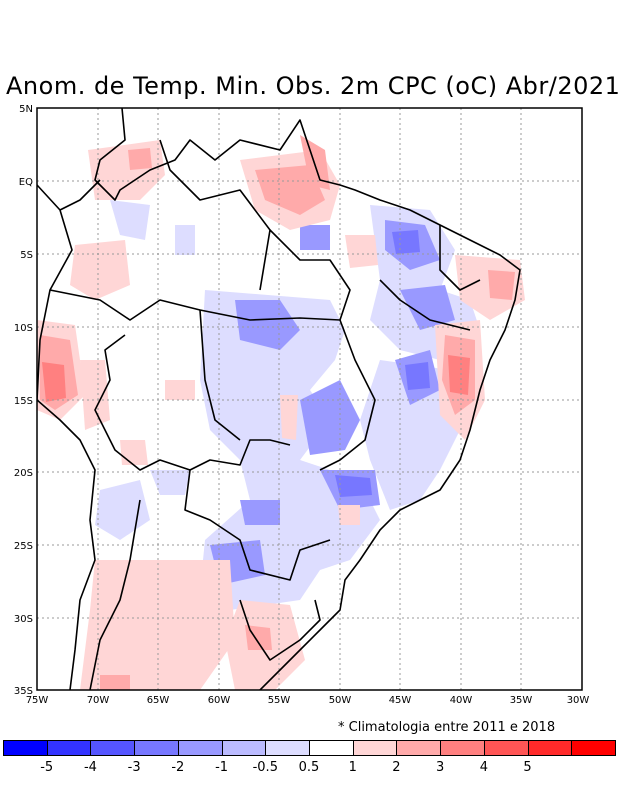 This screenshot has height=800, width=618. Describe the element at coordinates (23, 473) in the screenshot. I see `lat-label: 20S` at that location.